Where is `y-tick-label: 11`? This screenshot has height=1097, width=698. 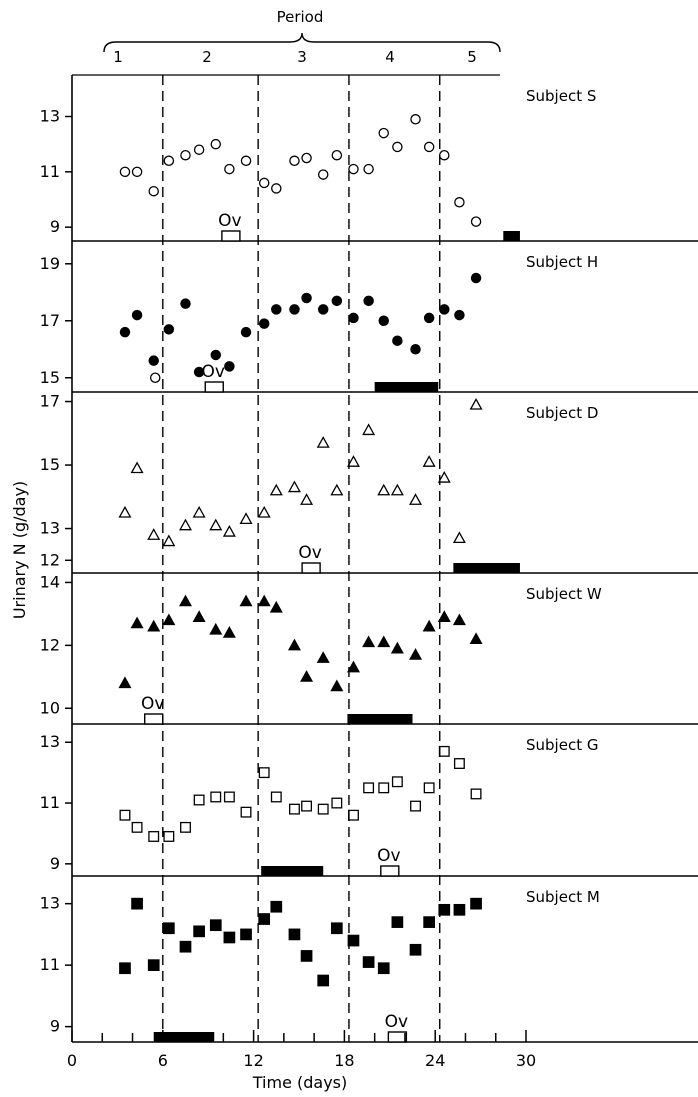 y-tick-label: 11 is located at coordinates (50, 171).